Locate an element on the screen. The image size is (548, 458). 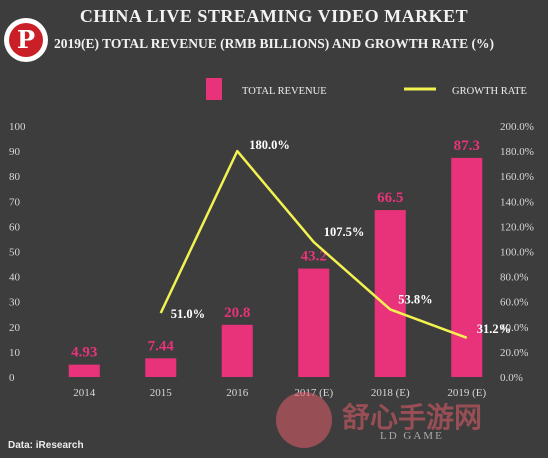
growth-rate-label: 107.5% is located at coordinates (344, 232).